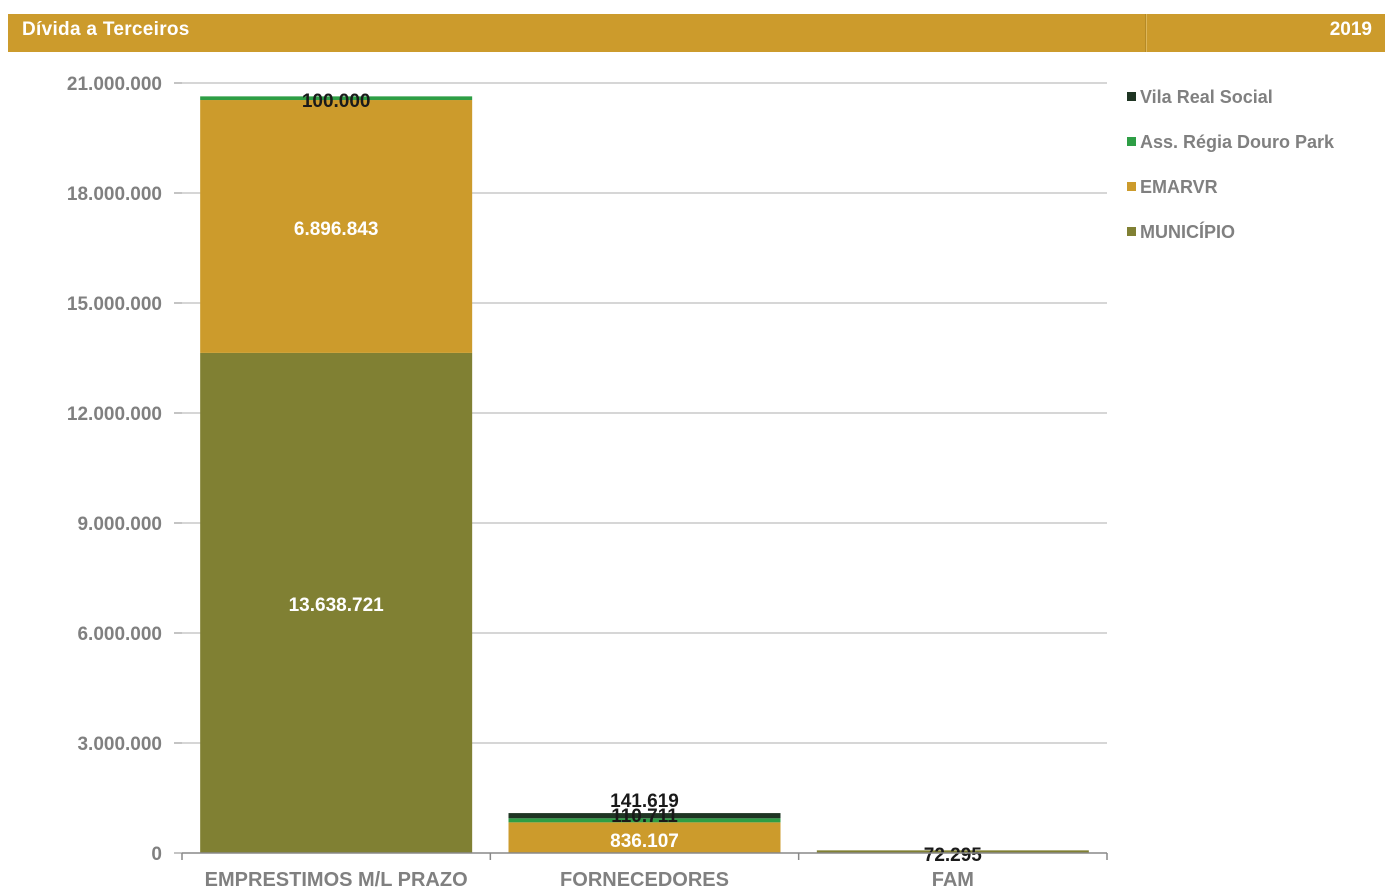 Image resolution: width=1385 pixels, height=887 pixels. What do you see at coordinates (644, 841) in the screenshot?
I see `data-label: 836.107` at bounding box center [644, 841].